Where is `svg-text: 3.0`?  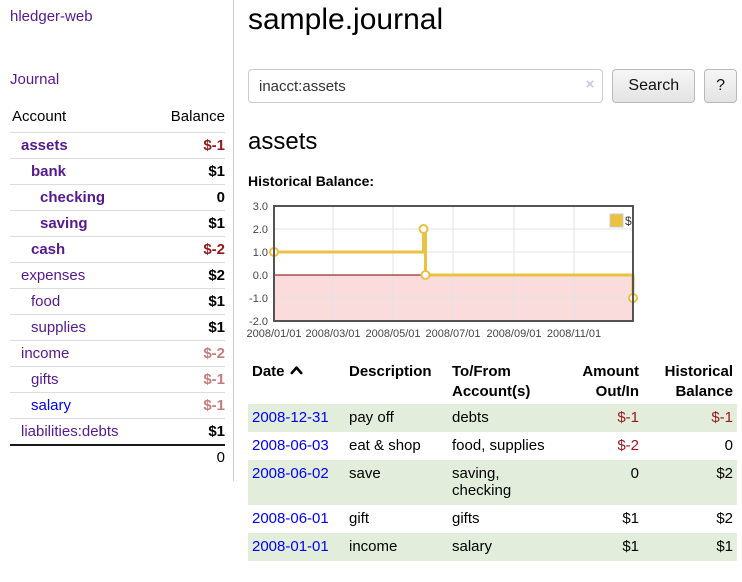 svg-text: 3.0 is located at coordinates (260, 207).